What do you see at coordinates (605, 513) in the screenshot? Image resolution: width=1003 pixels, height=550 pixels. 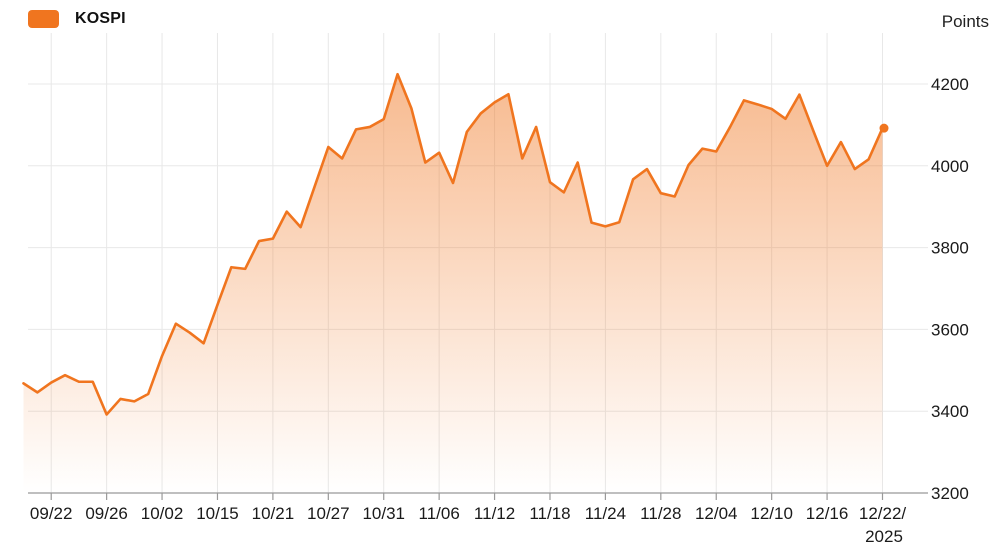 I see `x-tick-label: 11/24` at bounding box center [605, 513].